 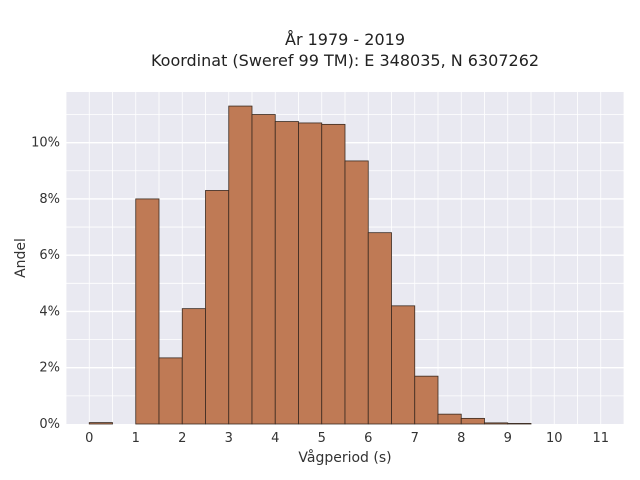 What do you see at coordinates (49, 255) in the screenshot?
I see `y-tick-label: 6%` at bounding box center [49, 255].